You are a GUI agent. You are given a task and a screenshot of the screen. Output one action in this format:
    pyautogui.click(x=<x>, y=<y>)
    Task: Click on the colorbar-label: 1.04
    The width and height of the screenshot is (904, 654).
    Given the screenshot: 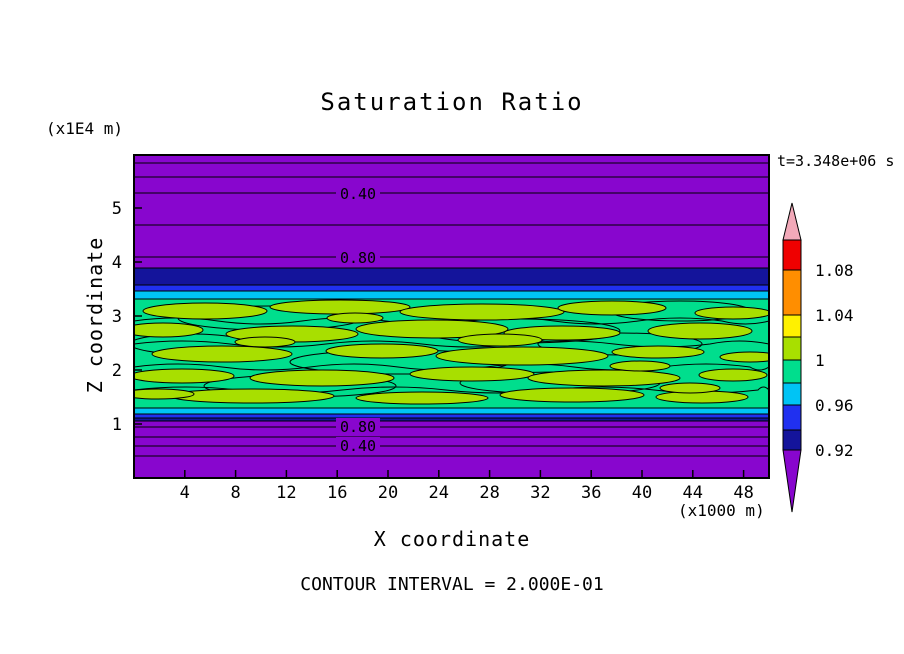 What is the action you would take?
    pyautogui.click(x=834, y=315)
    